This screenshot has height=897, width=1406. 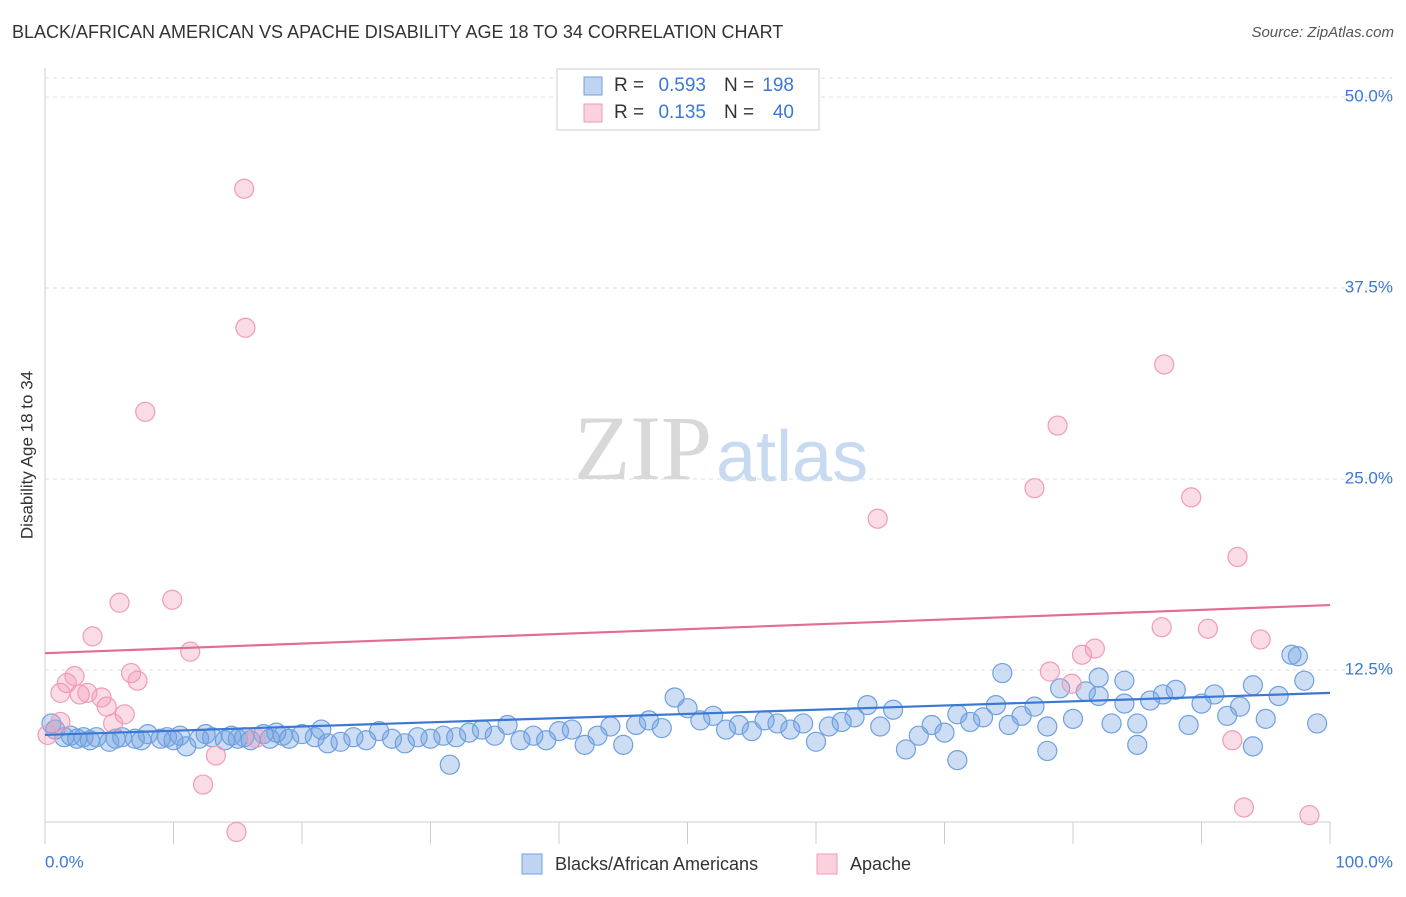 What do you see at coordinates (778, 85) in the screenshot?
I see `legend-n-value: 198` at bounding box center [778, 85].